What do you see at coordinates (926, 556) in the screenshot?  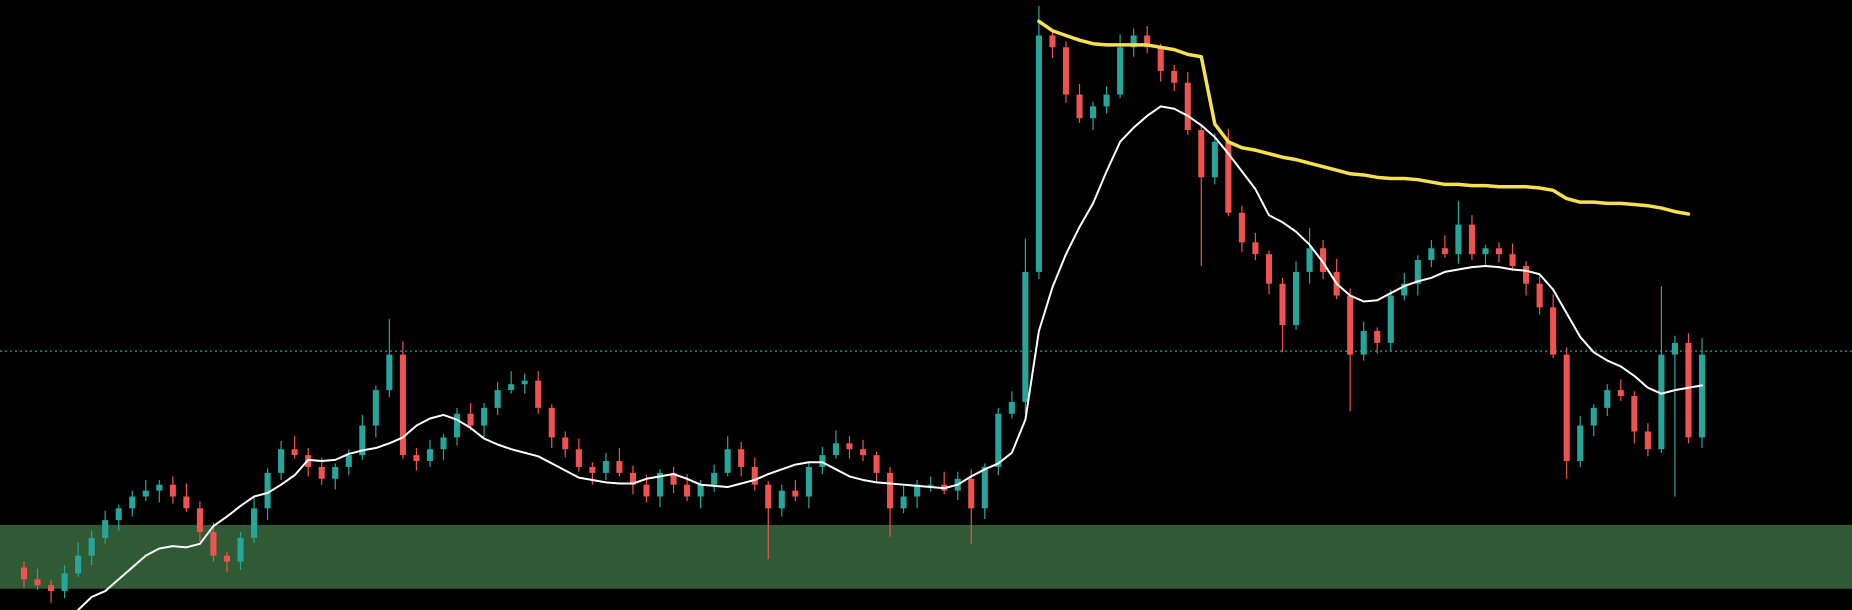 I see `zone` at bounding box center [926, 556].